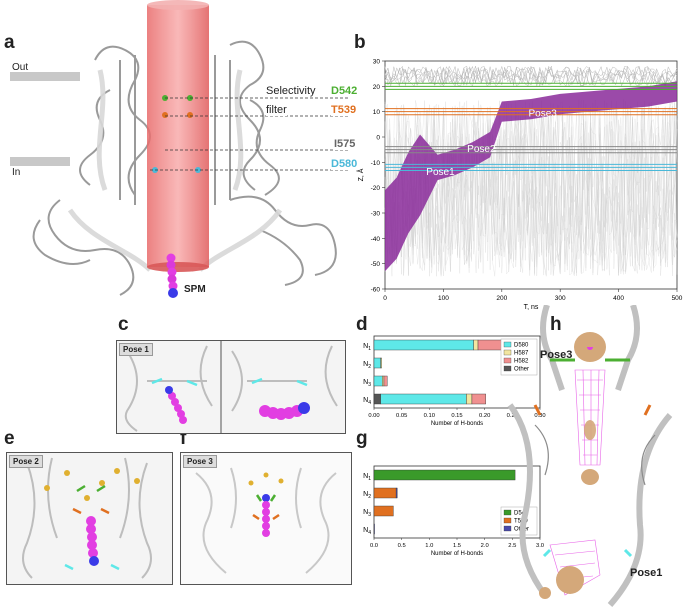 The image size is (685, 607). I want to click on panel-label-f: f, so click(183, 438).